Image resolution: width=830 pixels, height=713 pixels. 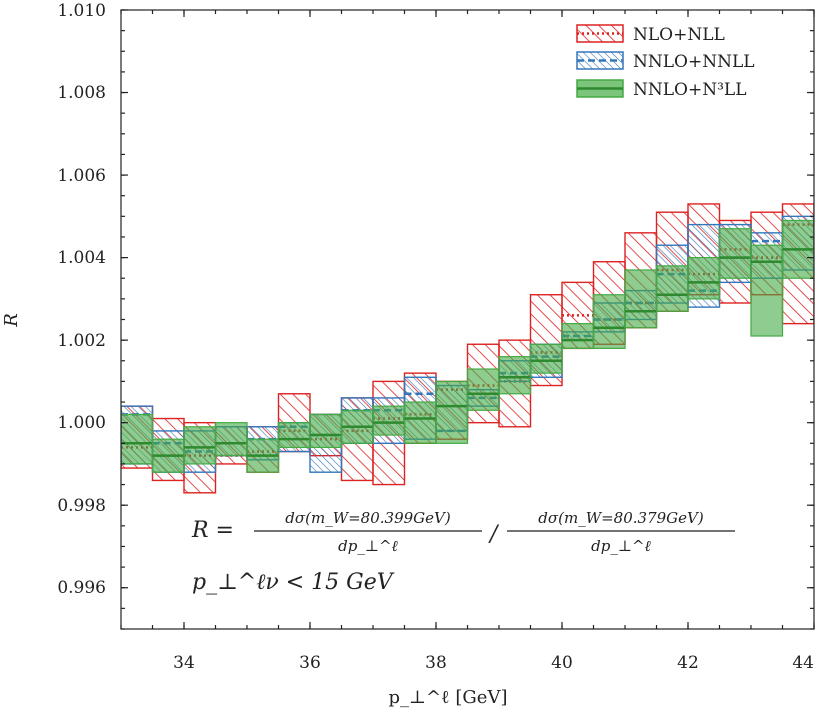 What do you see at coordinates (368, 518) in the screenshot?
I see `ratio-numerator-1: dσ(m_W=80.399GeV)` at bounding box center [368, 518].